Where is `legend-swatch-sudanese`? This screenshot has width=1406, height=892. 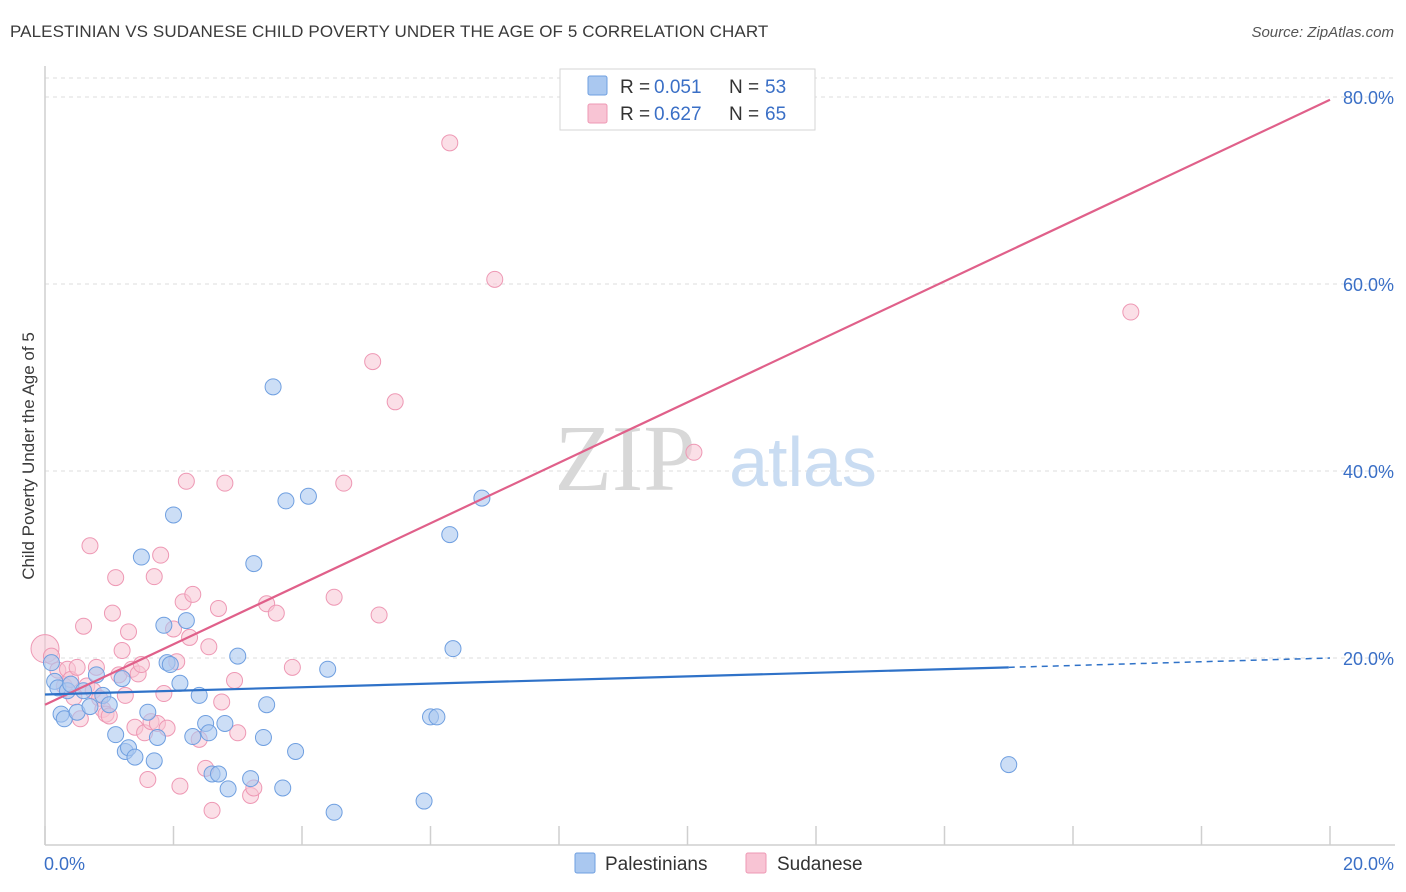
legend-swatch-sudanese is located at coordinates (597, 113).